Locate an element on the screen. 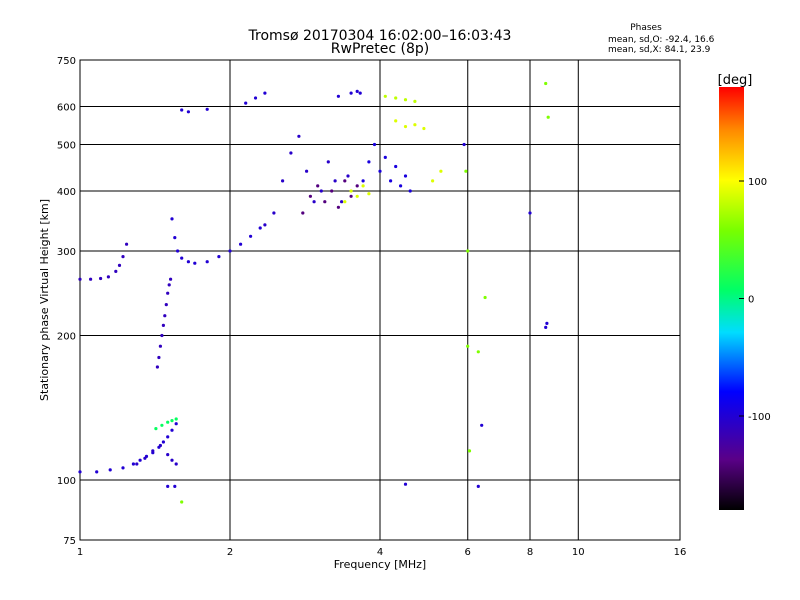 Image resolution: width=800 pixels, height=600 pixels. x-tick-label: 10 is located at coordinates (578, 552).